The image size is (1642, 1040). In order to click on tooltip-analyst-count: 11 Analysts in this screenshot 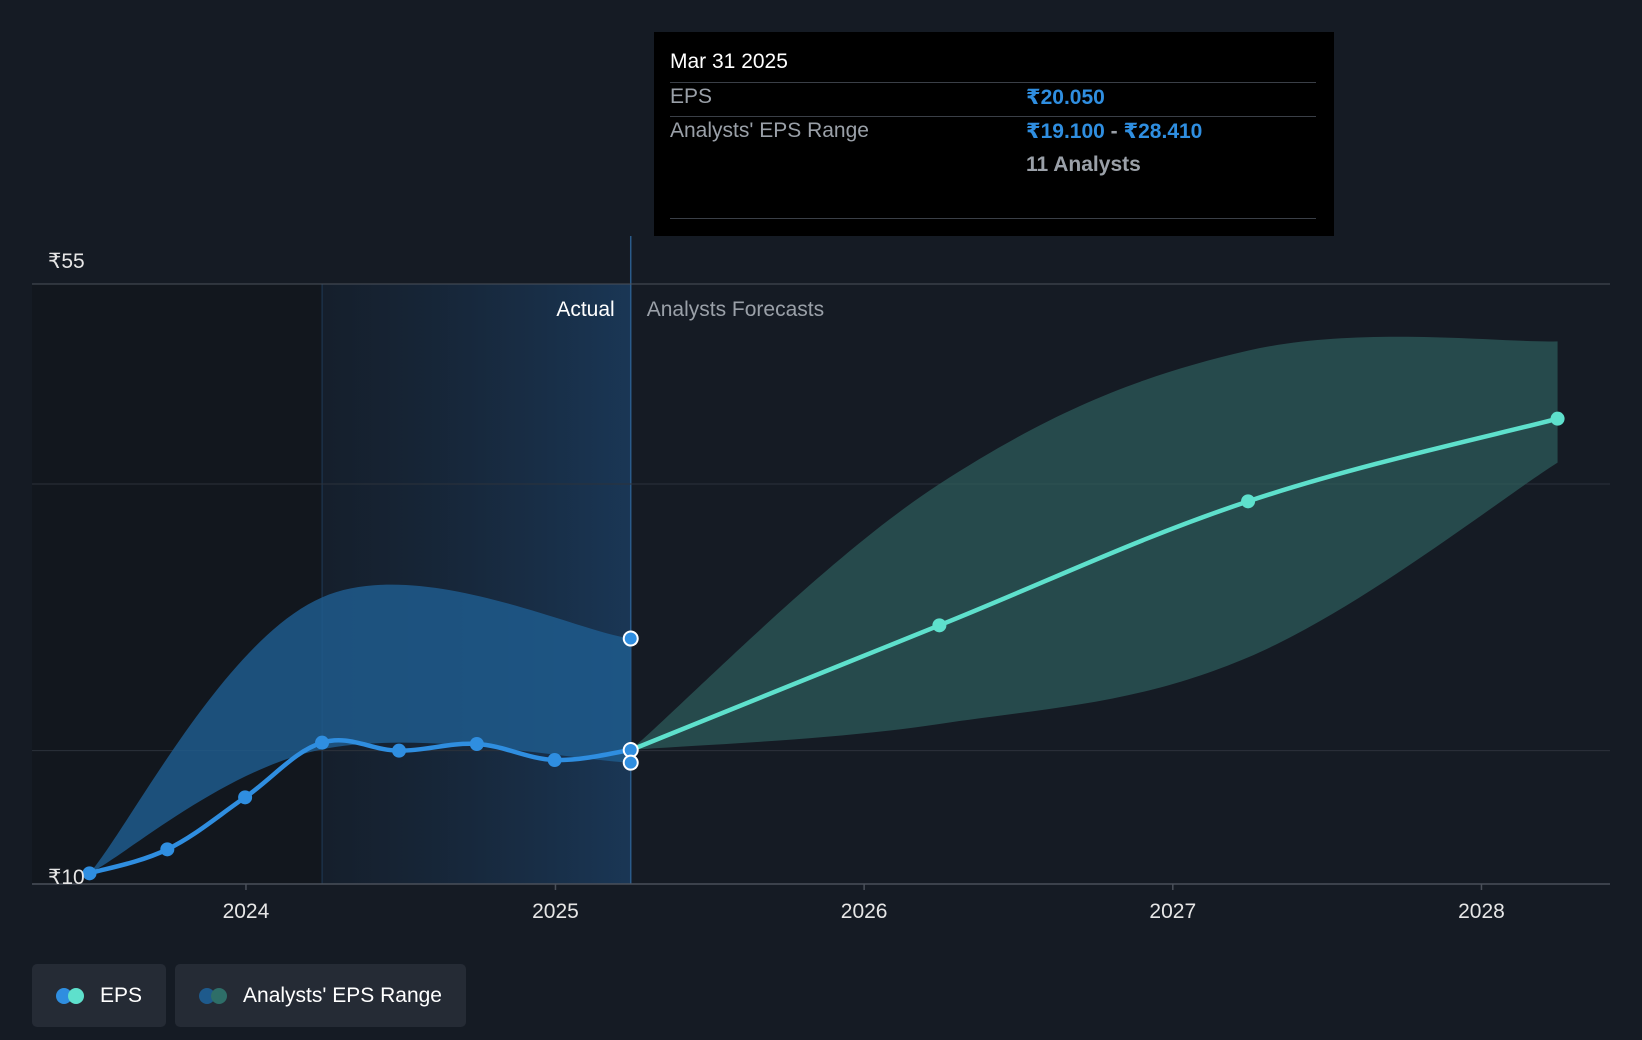, I will do `click(1083, 164)`.